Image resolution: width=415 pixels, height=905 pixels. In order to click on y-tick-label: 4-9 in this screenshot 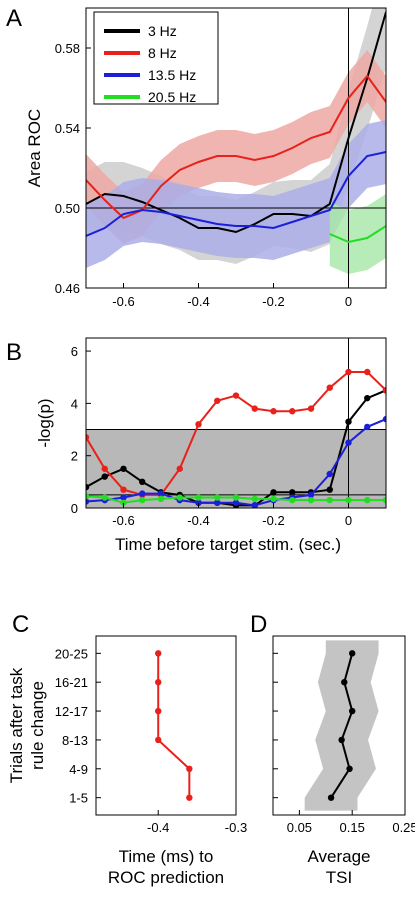, I will do `click(78, 769)`.